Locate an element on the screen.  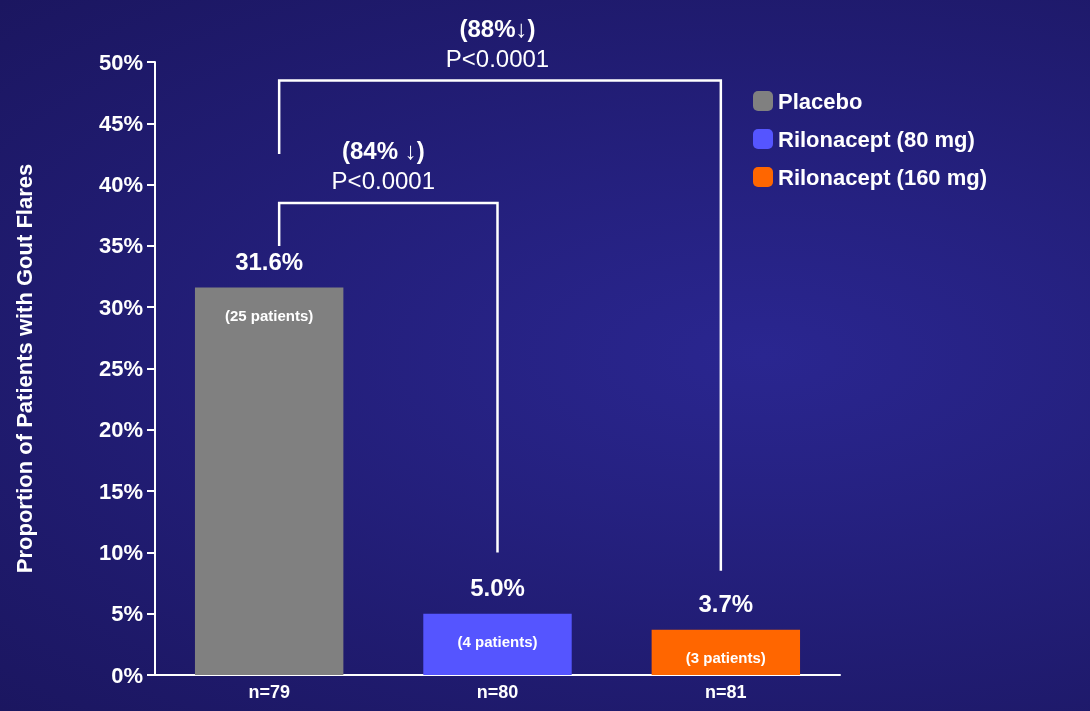
y-tick-label: 25% is located at coordinates (120, 368).